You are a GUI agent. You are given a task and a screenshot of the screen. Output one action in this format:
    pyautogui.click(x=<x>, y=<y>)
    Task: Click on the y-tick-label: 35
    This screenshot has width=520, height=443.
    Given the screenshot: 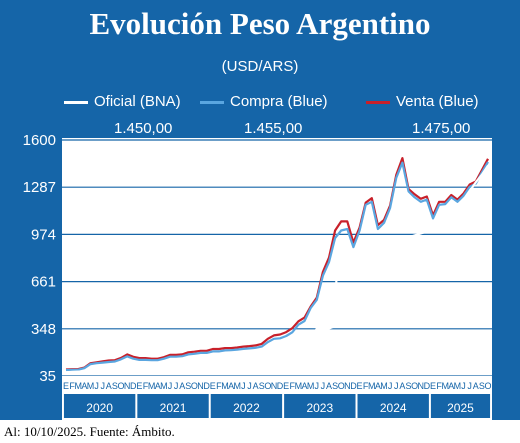 What is the action you would take?
    pyautogui.click(x=47, y=376)
    